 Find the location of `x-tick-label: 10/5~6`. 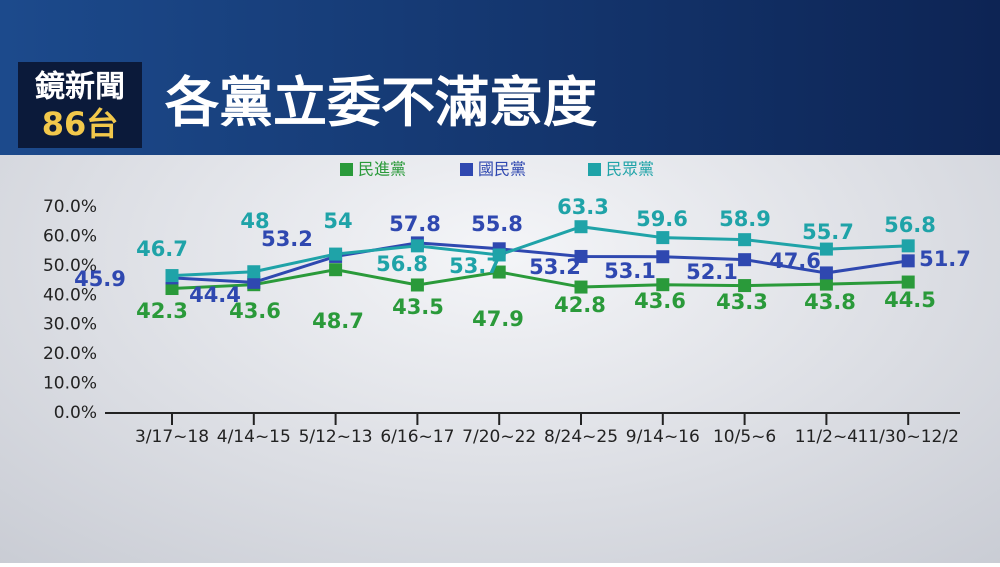

x-tick-label: 10/5~6 is located at coordinates (744, 437).